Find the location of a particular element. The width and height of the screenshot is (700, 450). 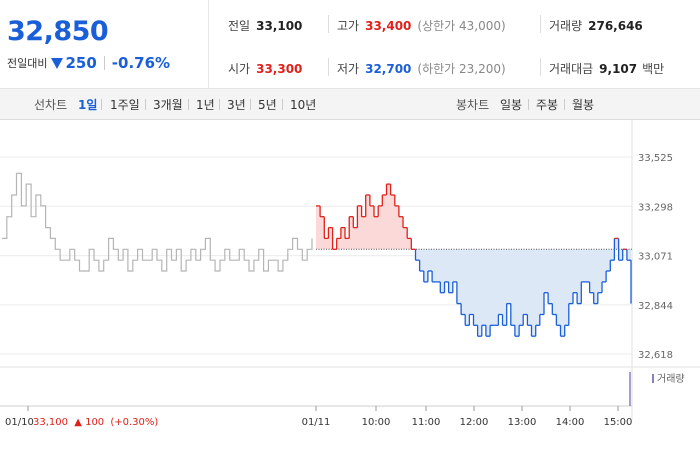

prev-day-line is located at coordinates (157, 222).